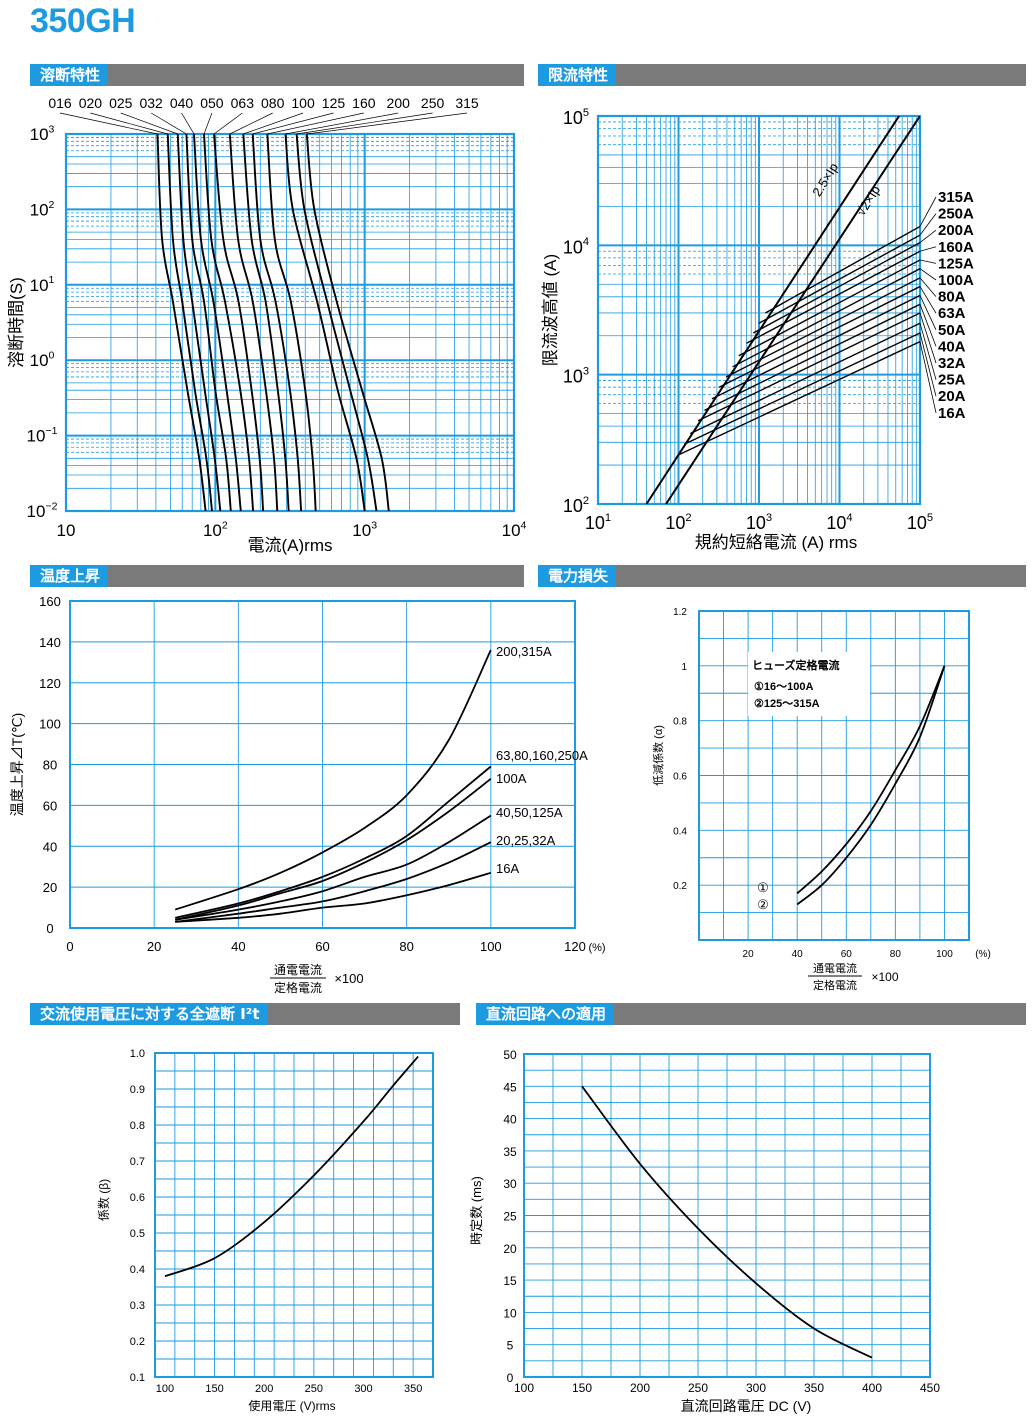 The width and height of the screenshot is (1034, 1418). What do you see at coordinates (212, 103) in the screenshot?
I see `rating-label: 050` at bounding box center [212, 103].